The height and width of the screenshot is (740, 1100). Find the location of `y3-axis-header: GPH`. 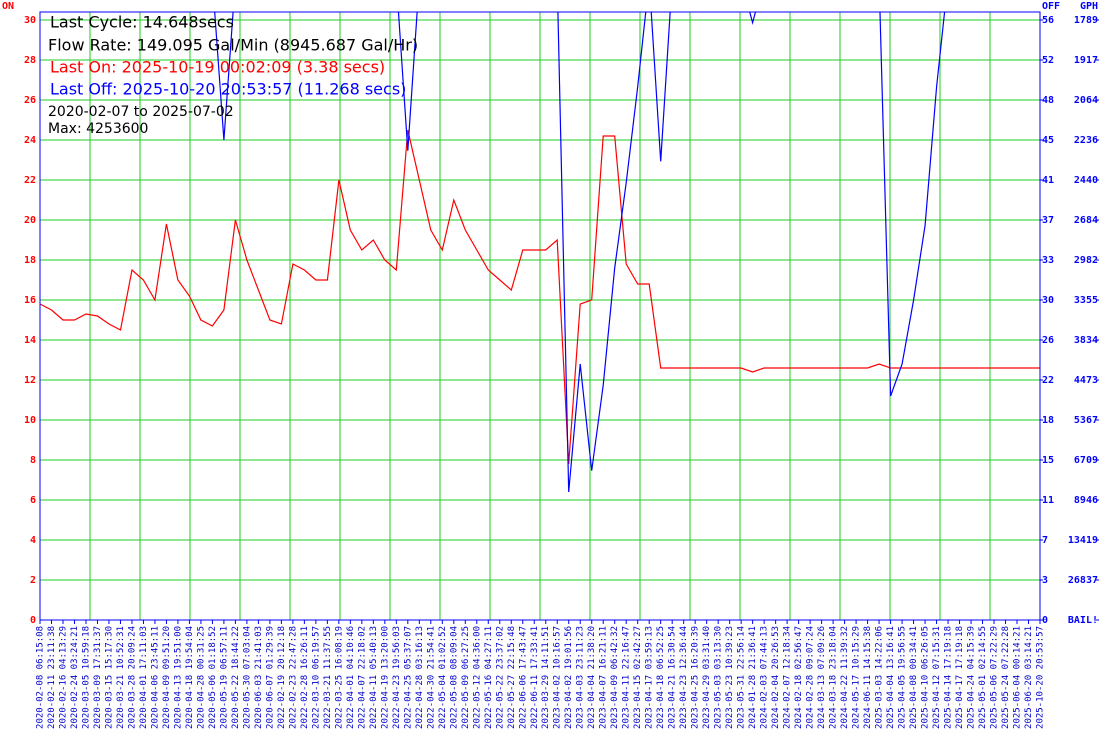

y3-axis-header: GPH is located at coordinates (1089, 6).